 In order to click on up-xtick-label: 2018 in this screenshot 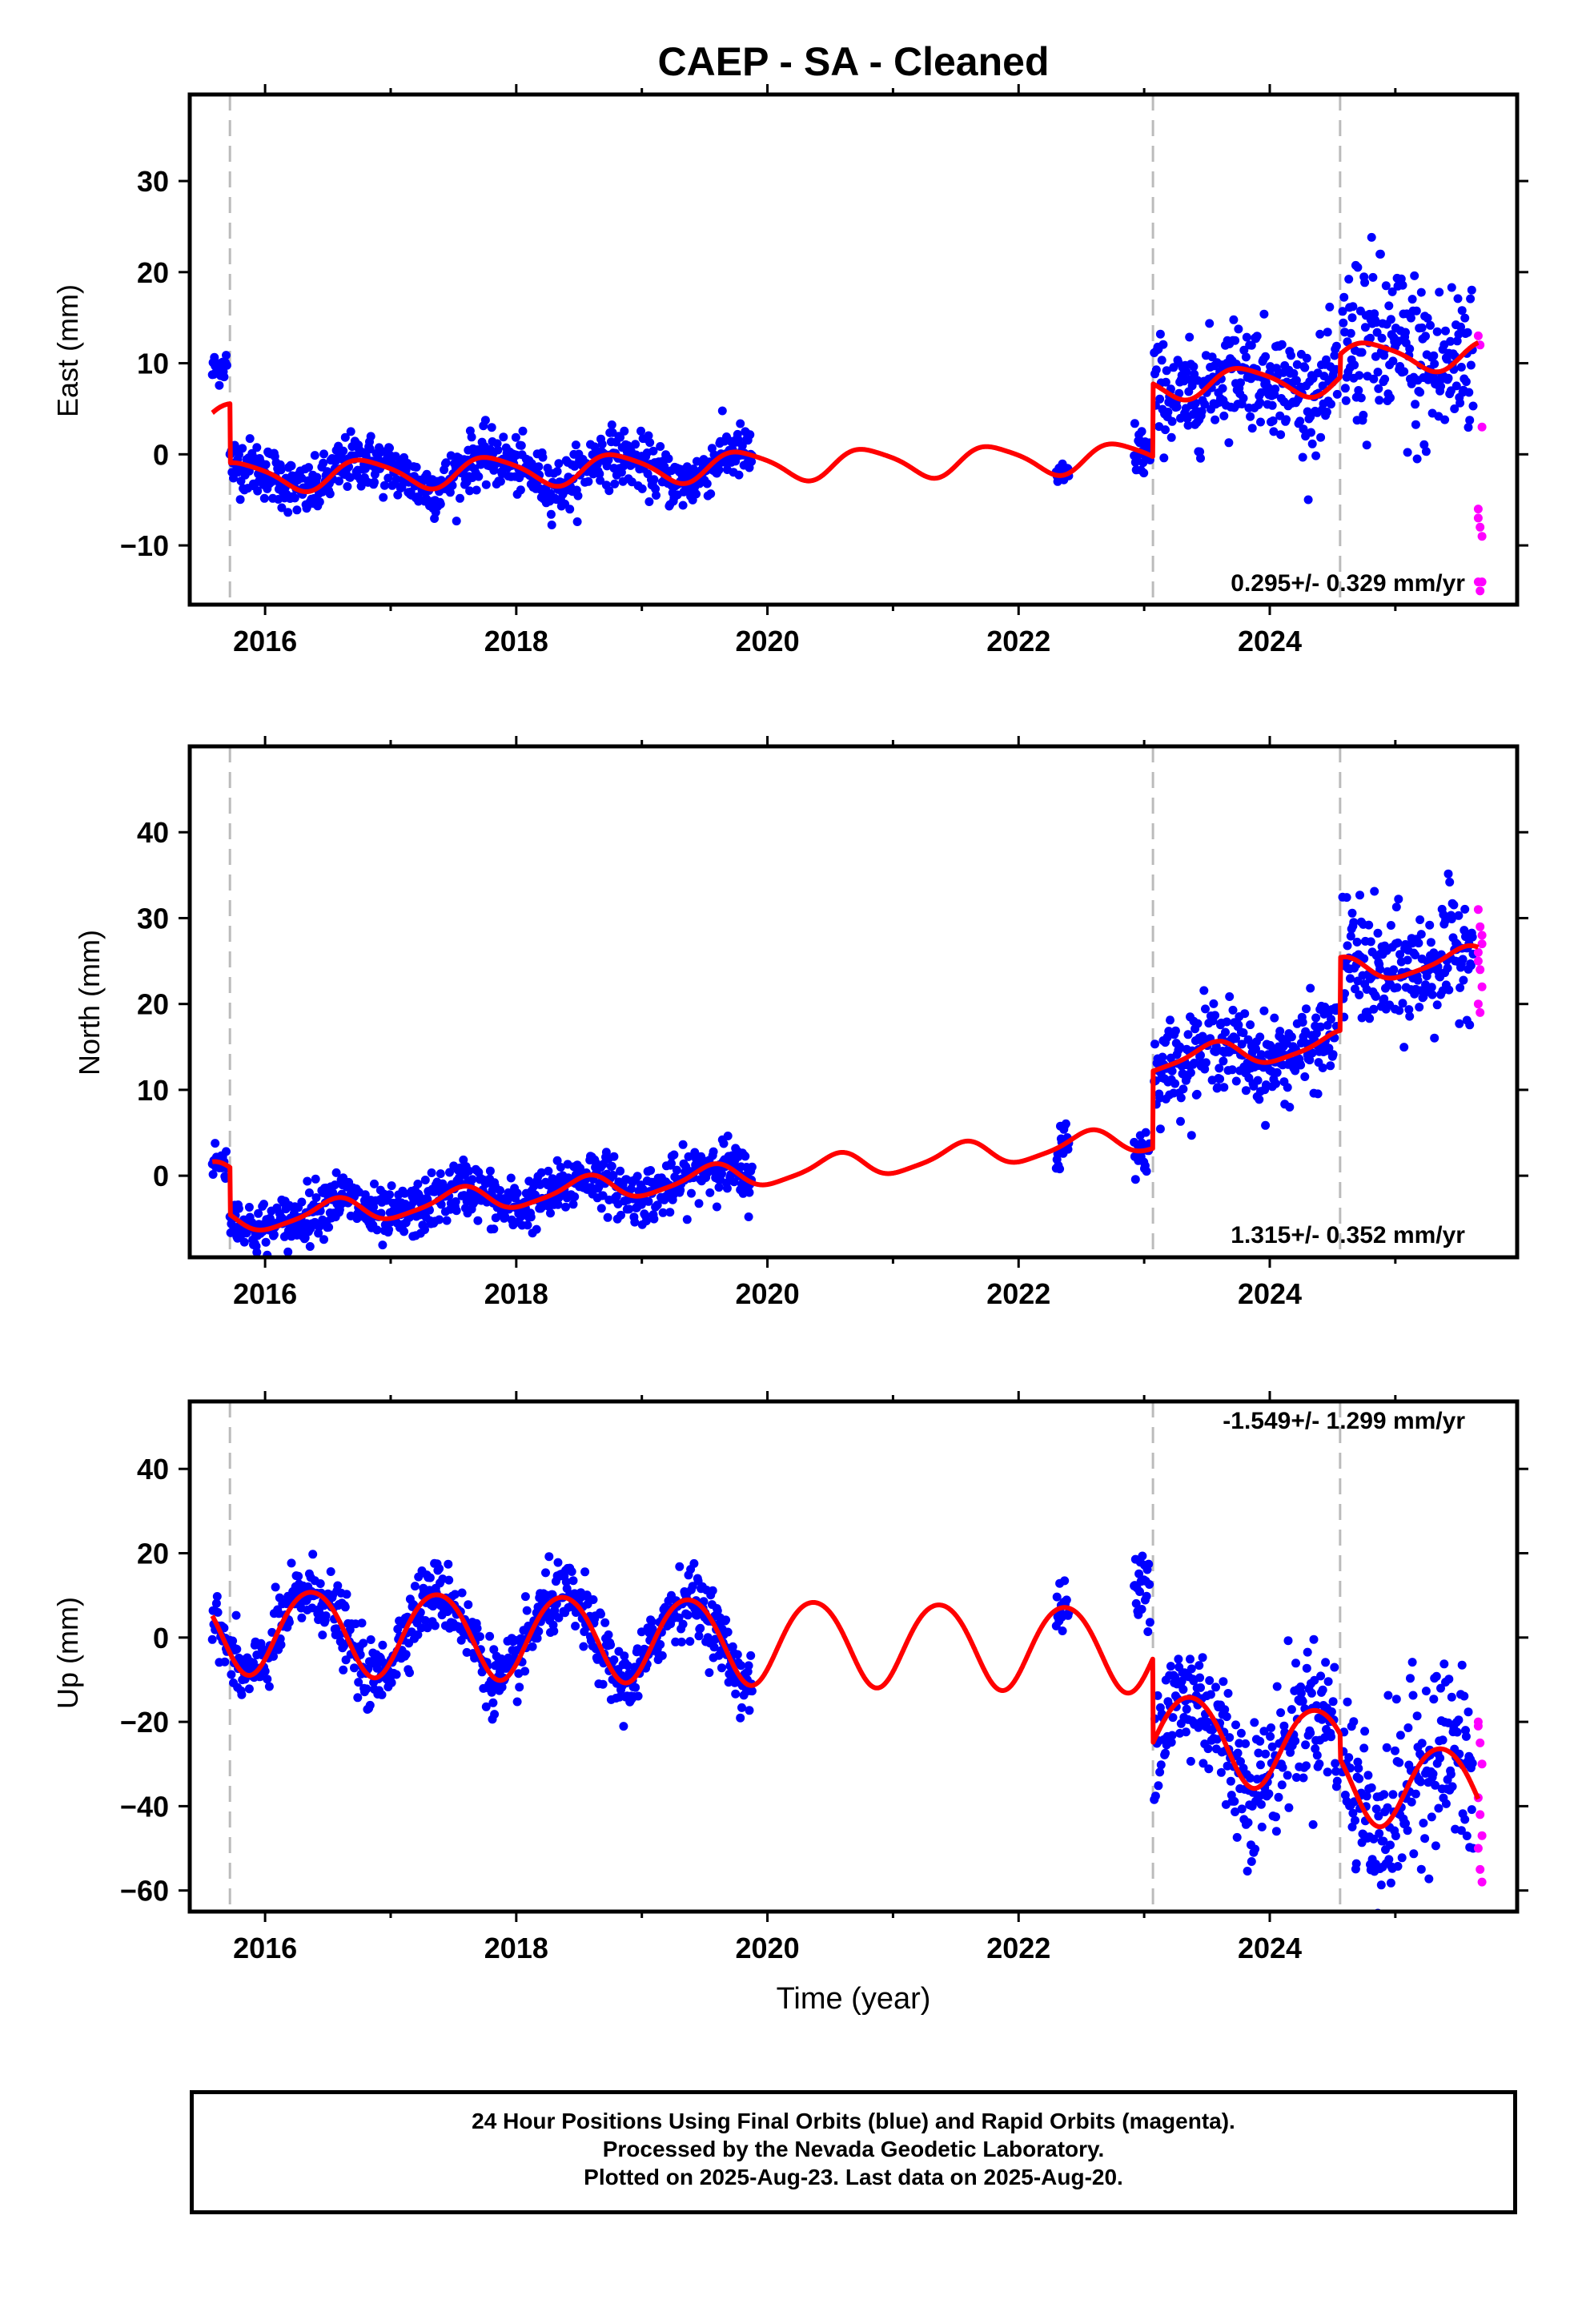, I will do `click(516, 1948)`.